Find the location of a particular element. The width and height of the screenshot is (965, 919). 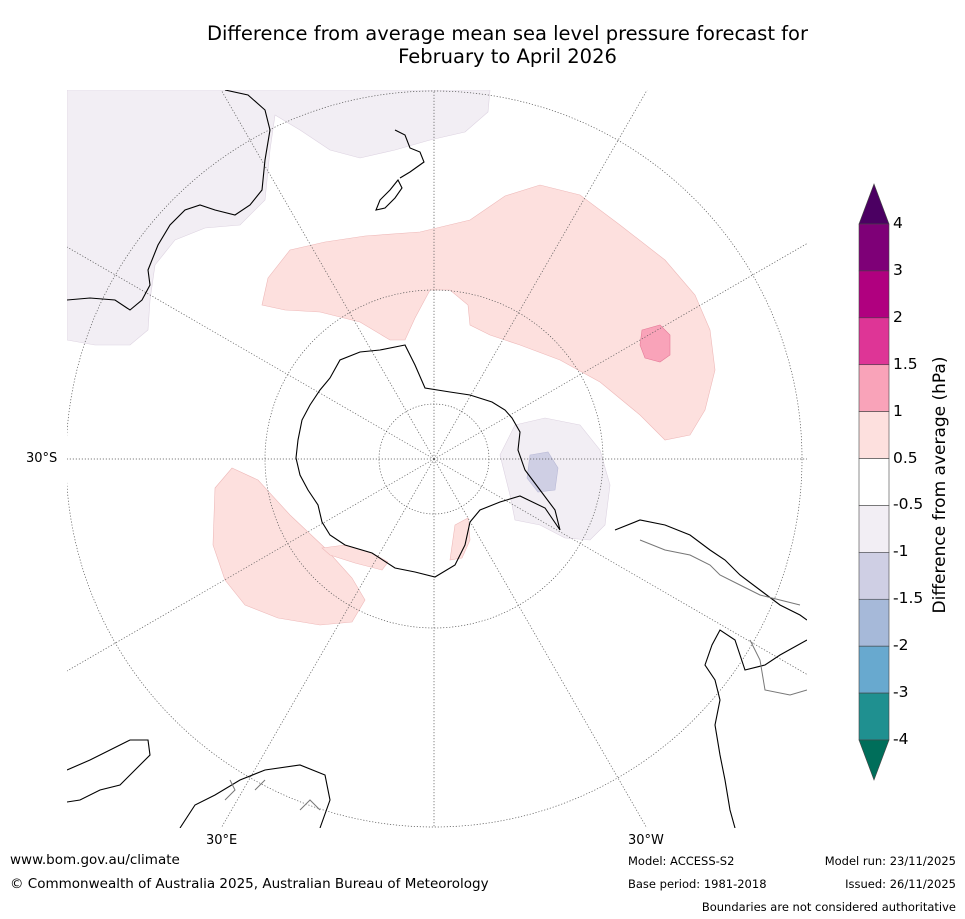

footer-model: Model: ACCESS-S2 is located at coordinates (681, 861).